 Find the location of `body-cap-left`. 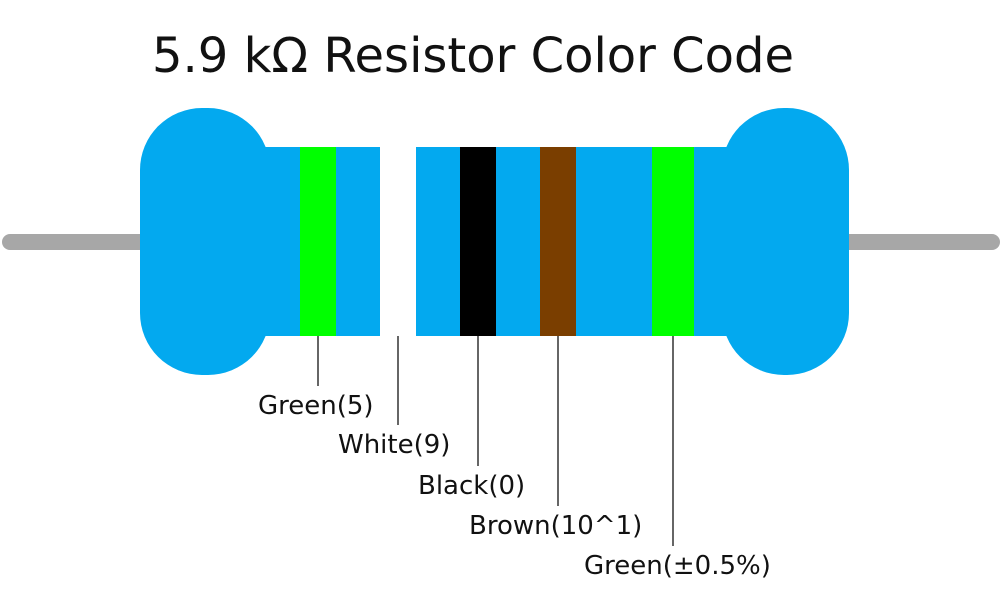

body-cap-left is located at coordinates (205, 241).